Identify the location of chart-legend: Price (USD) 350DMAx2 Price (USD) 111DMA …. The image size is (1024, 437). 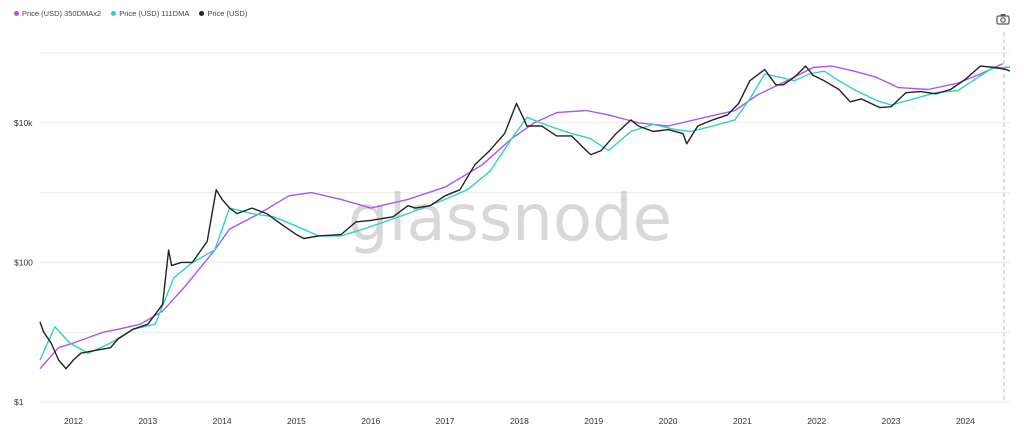
(130, 13).